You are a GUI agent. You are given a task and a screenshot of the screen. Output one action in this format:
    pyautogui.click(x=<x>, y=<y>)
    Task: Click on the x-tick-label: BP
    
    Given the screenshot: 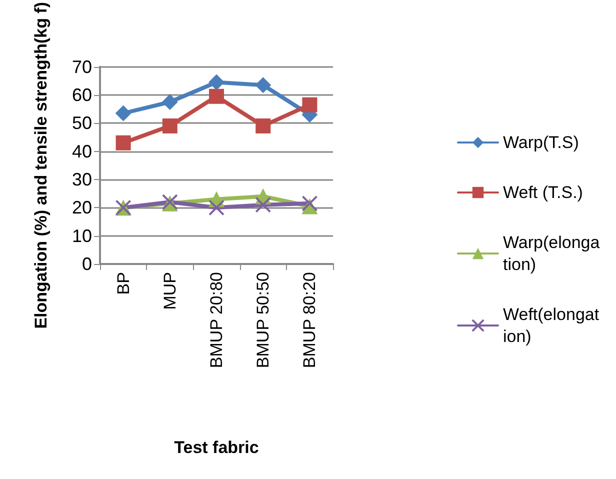 What is the action you would take?
    pyautogui.click(x=123, y=283)
    